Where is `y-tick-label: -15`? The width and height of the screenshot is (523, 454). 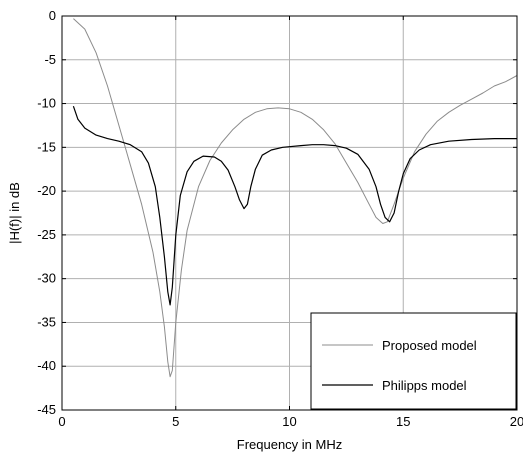
y-tick-label: -15 is located at coordinates (46, 146).